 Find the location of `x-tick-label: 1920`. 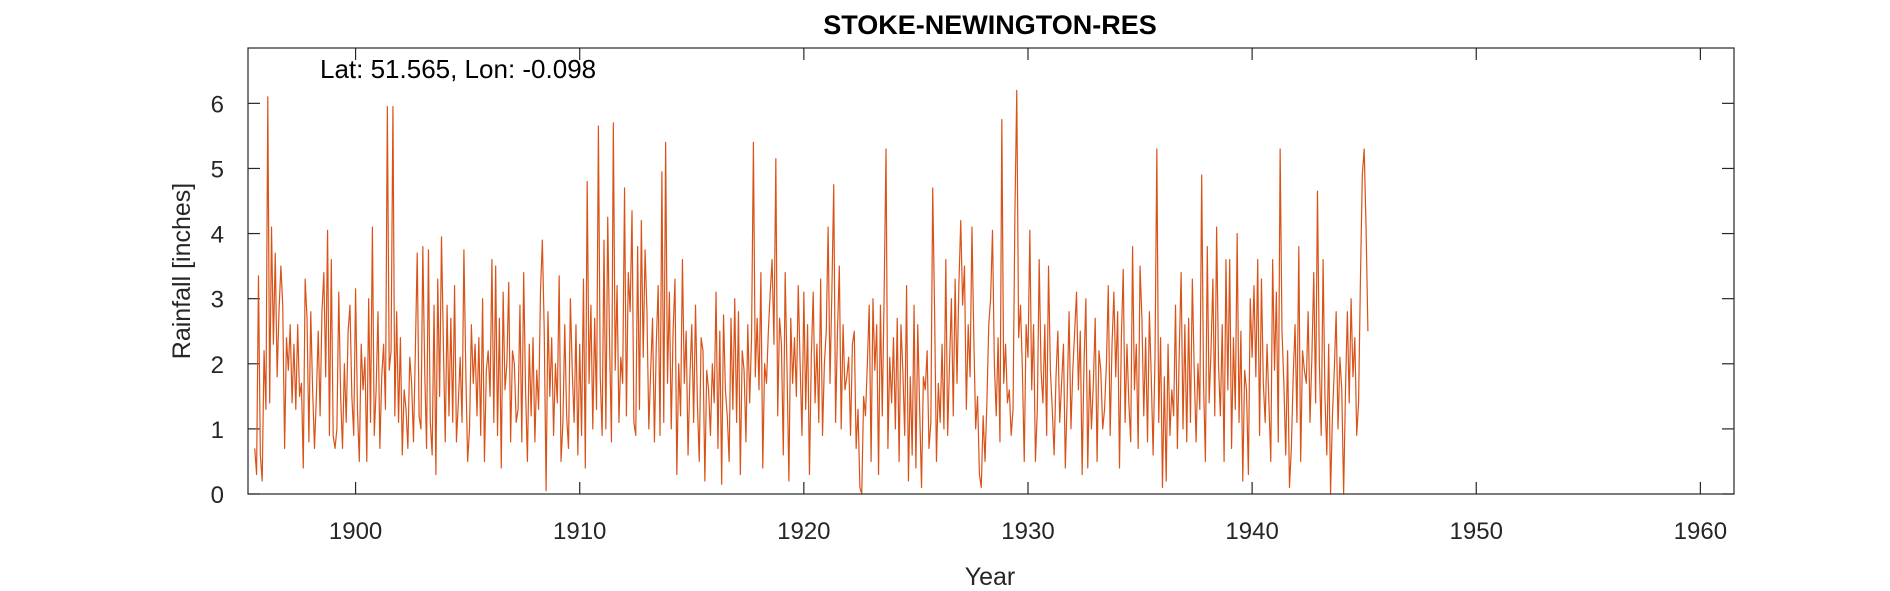

x-tick-label: 1920 is located at coordinates (803, 531).